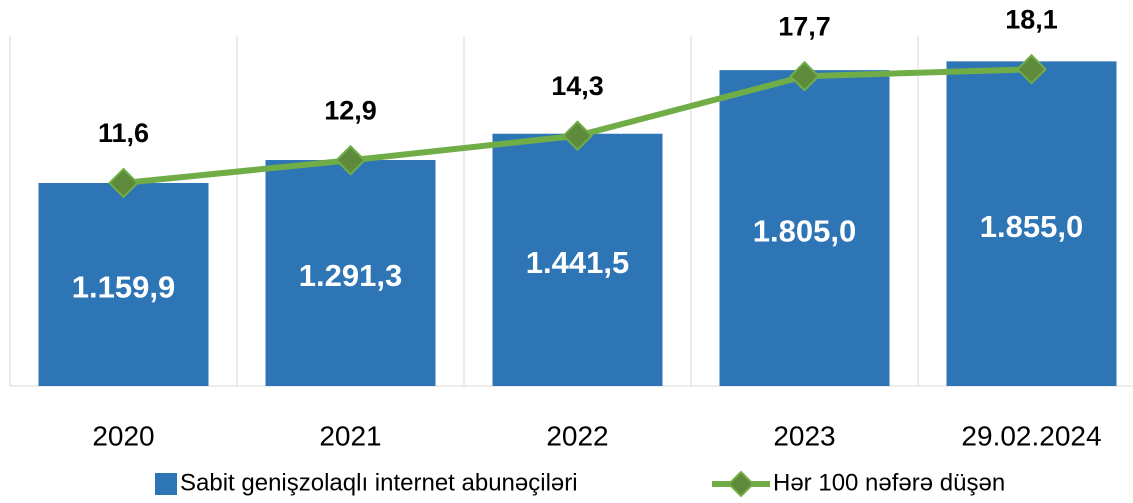 This screenshot has width=1133, height=503. I want to click on legend-label: Hər 100 nəfərə düşən, so click(889, 482).